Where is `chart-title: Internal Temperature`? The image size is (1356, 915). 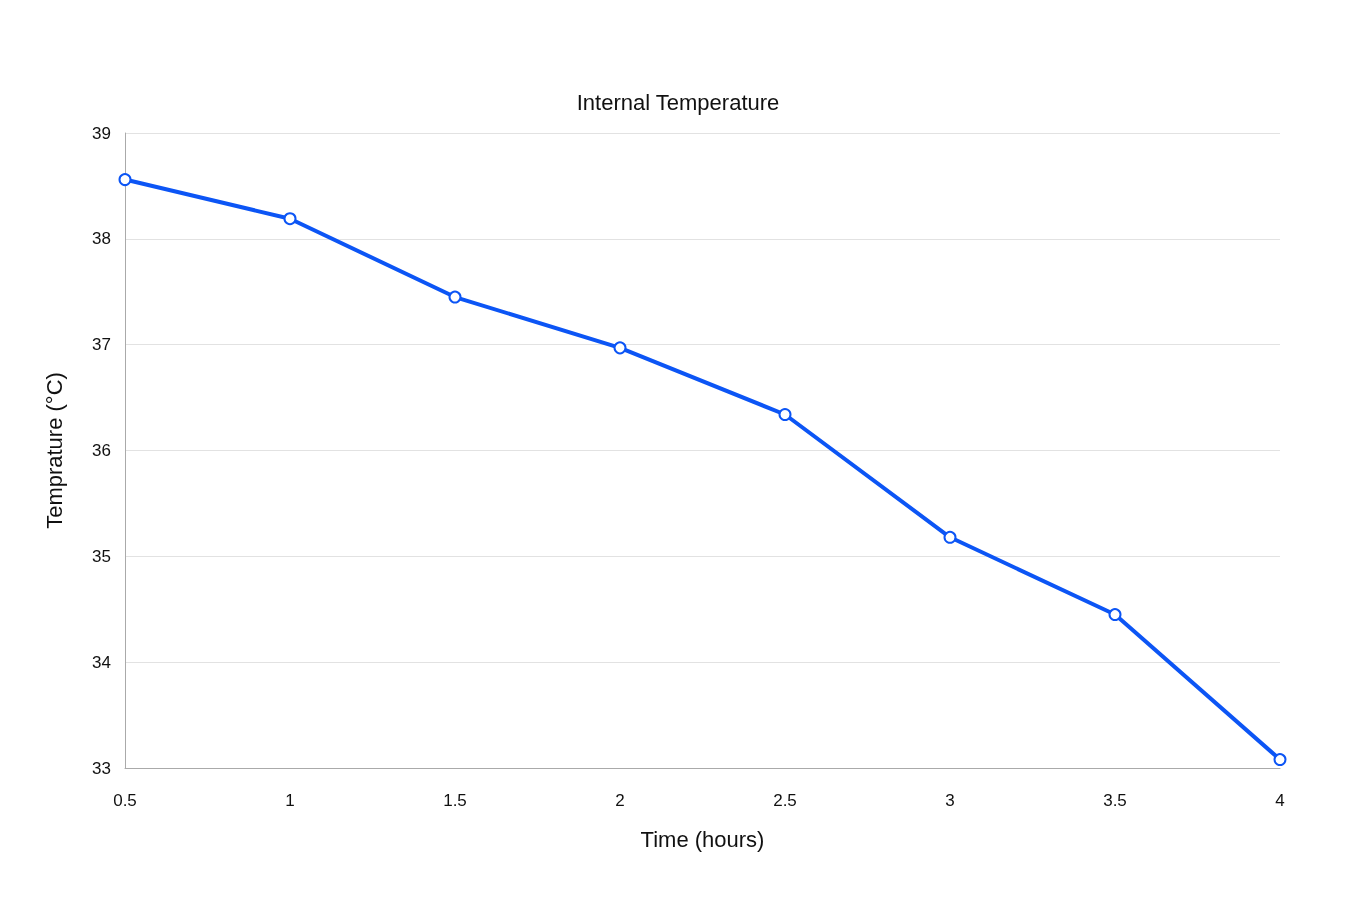 chart-title: Internal Temperature is located at coordinates (678, 102).